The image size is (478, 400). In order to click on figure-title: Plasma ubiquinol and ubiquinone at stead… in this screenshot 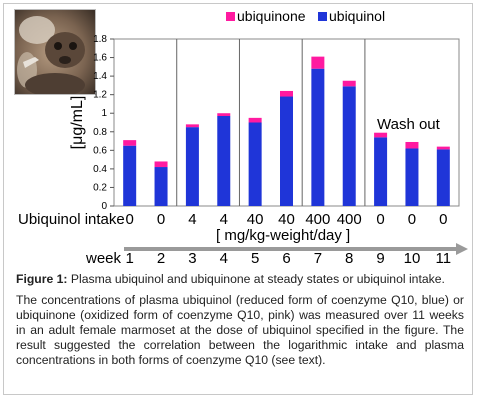, I will do `click(257, 279)`.